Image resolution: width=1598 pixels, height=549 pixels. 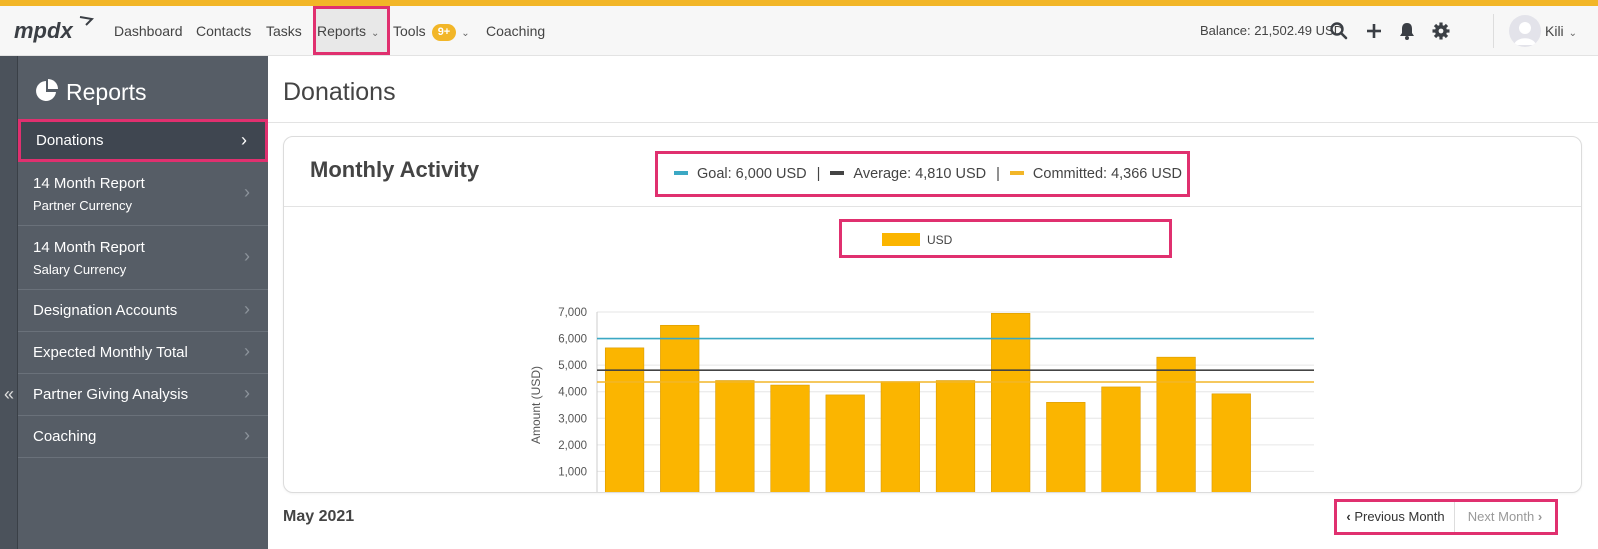 I want to click on svg-text: mpdx, so click(x=43, y=30).